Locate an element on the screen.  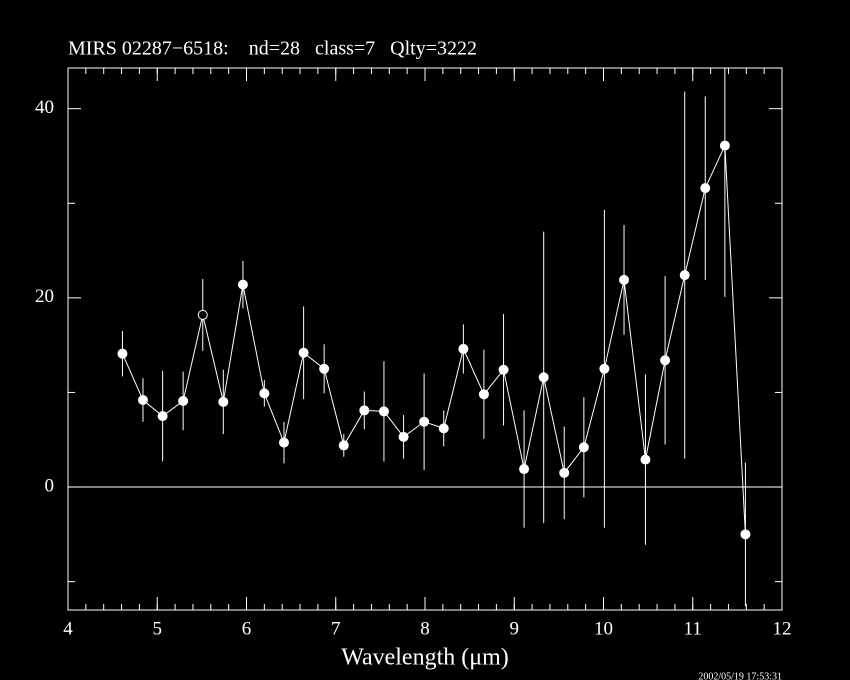
x-tick-label: 9 is located at coordinates (515, 628).